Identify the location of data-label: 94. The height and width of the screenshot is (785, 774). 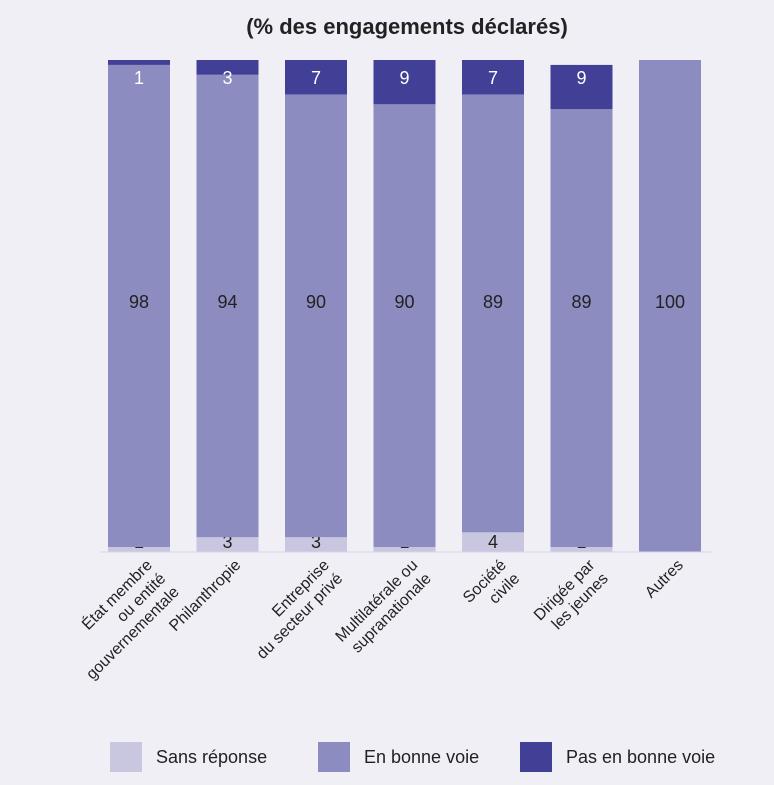
(227, 302).